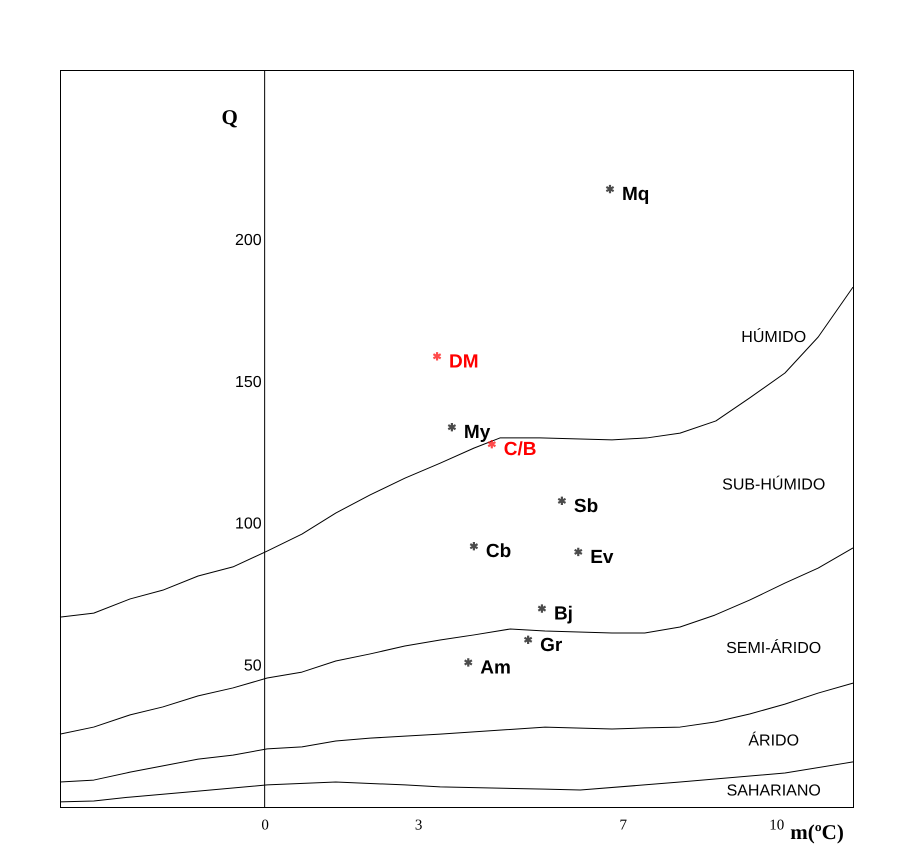 This screenshot has width=917, height=847. Describe the element at coordinates (563, 614) in the screenshot. I see `series-label: Bj` at that location.